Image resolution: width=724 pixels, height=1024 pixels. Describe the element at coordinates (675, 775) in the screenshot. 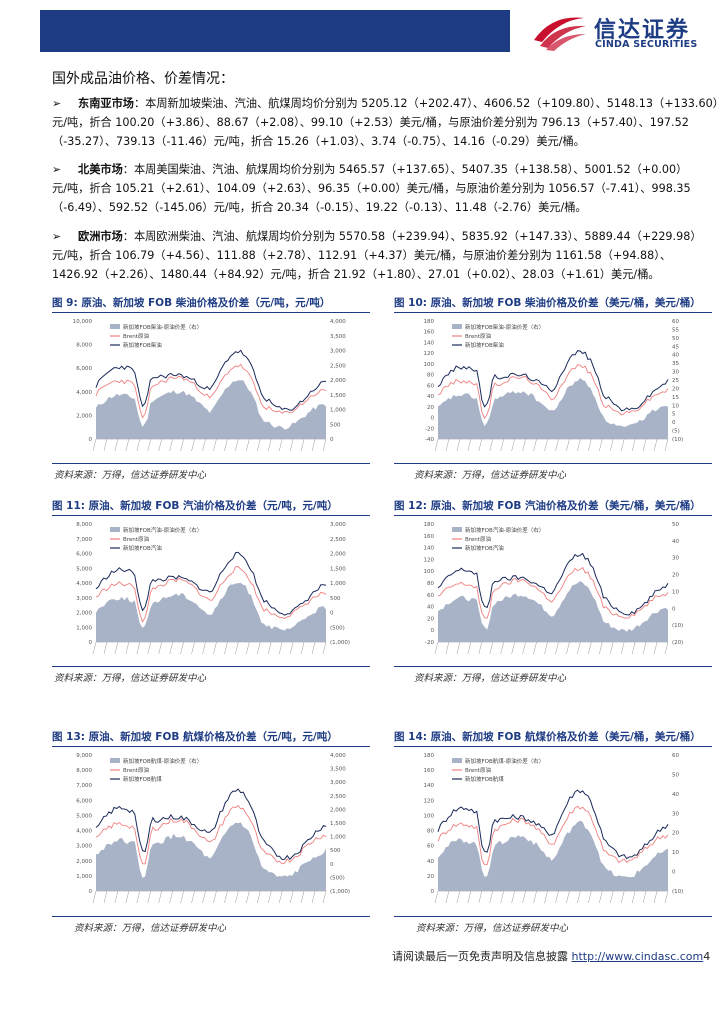

I see `y-right-tick-label: 50` at that location.